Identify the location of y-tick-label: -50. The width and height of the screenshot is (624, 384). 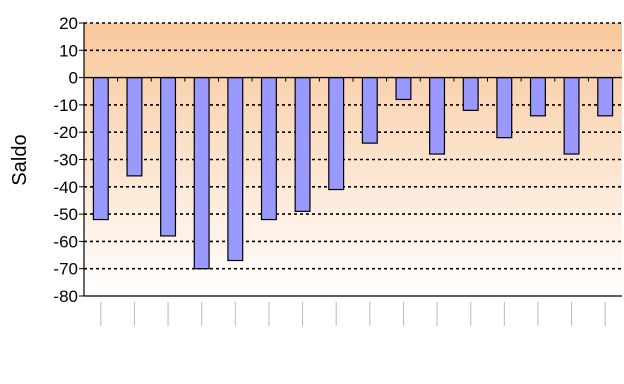
(65, 214).